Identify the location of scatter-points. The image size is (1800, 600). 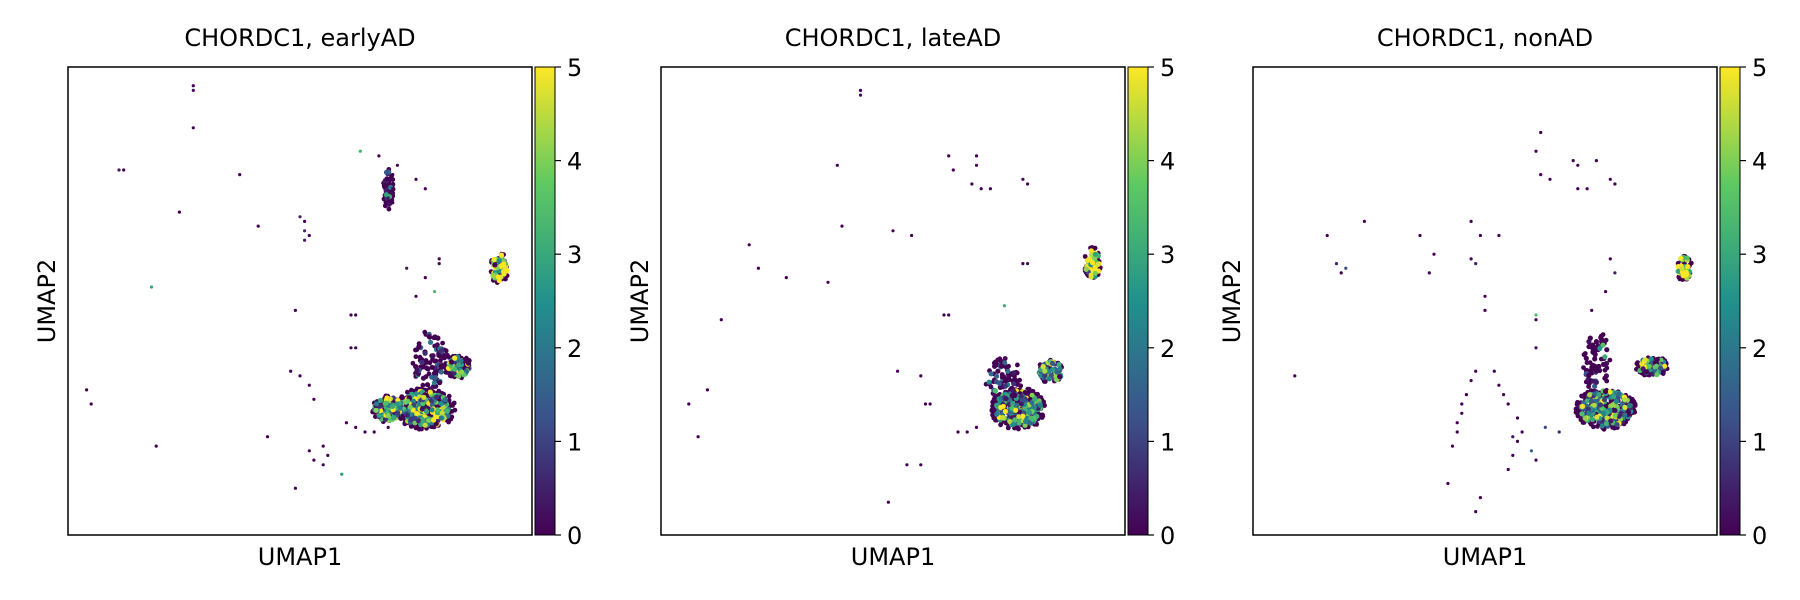
(1493, 322).